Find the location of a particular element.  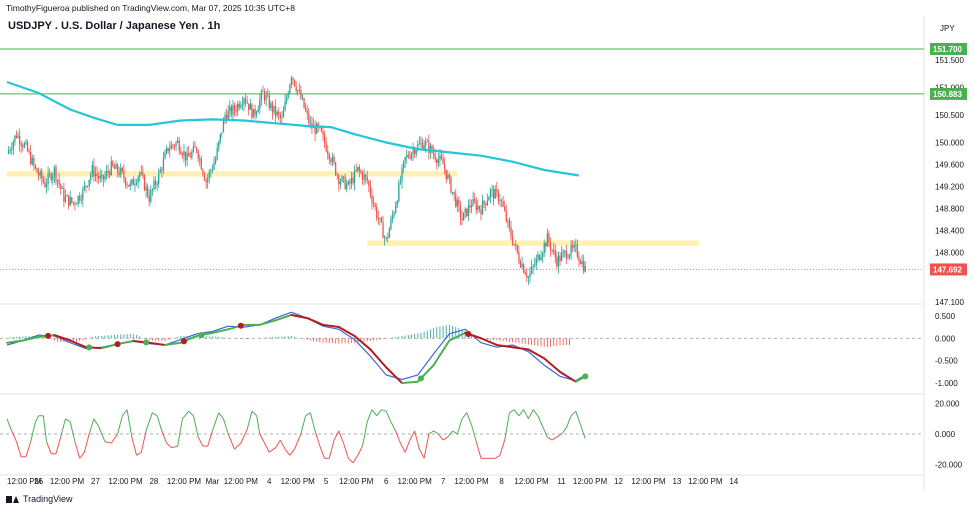

stochastic-pane is located at coordinates (462, 436).